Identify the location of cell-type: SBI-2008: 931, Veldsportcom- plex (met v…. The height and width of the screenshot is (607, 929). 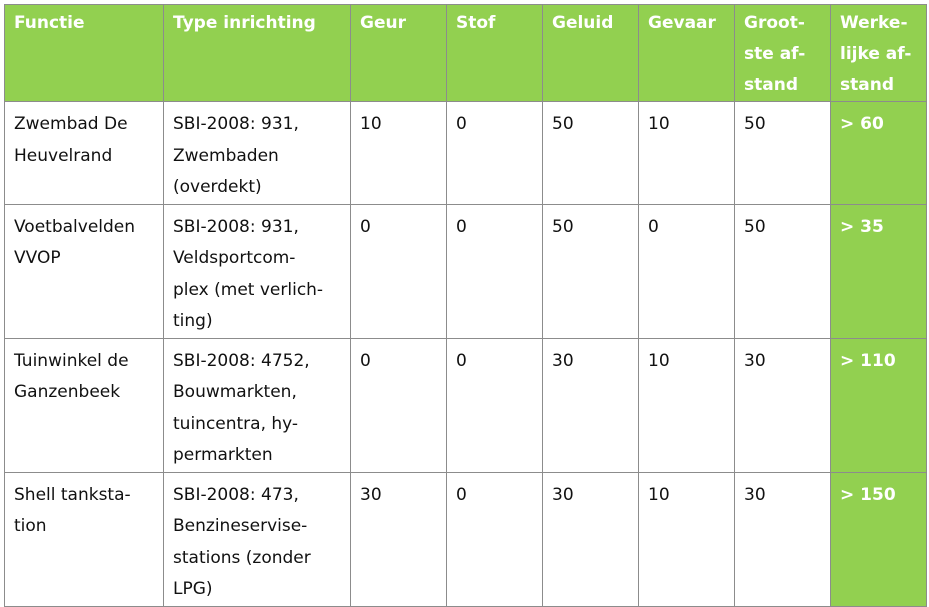
(257, 271).